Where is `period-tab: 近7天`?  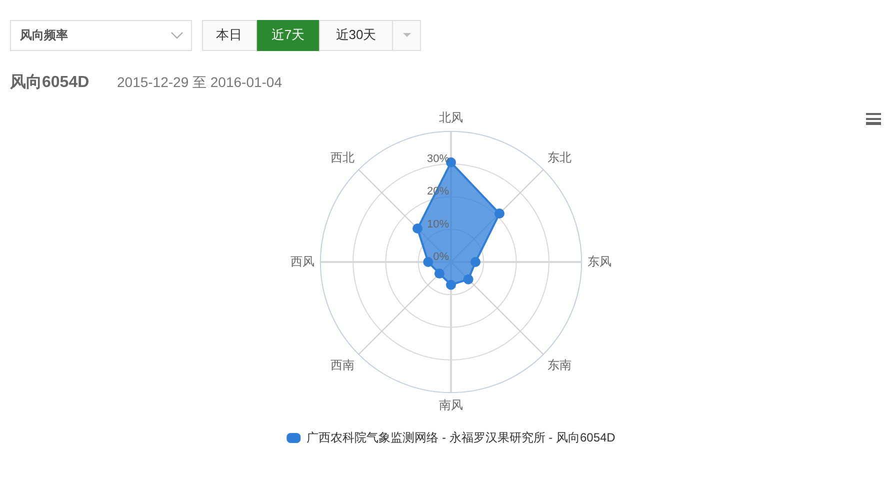
period-tab: 近7天 is located at coordinates (288, 35).